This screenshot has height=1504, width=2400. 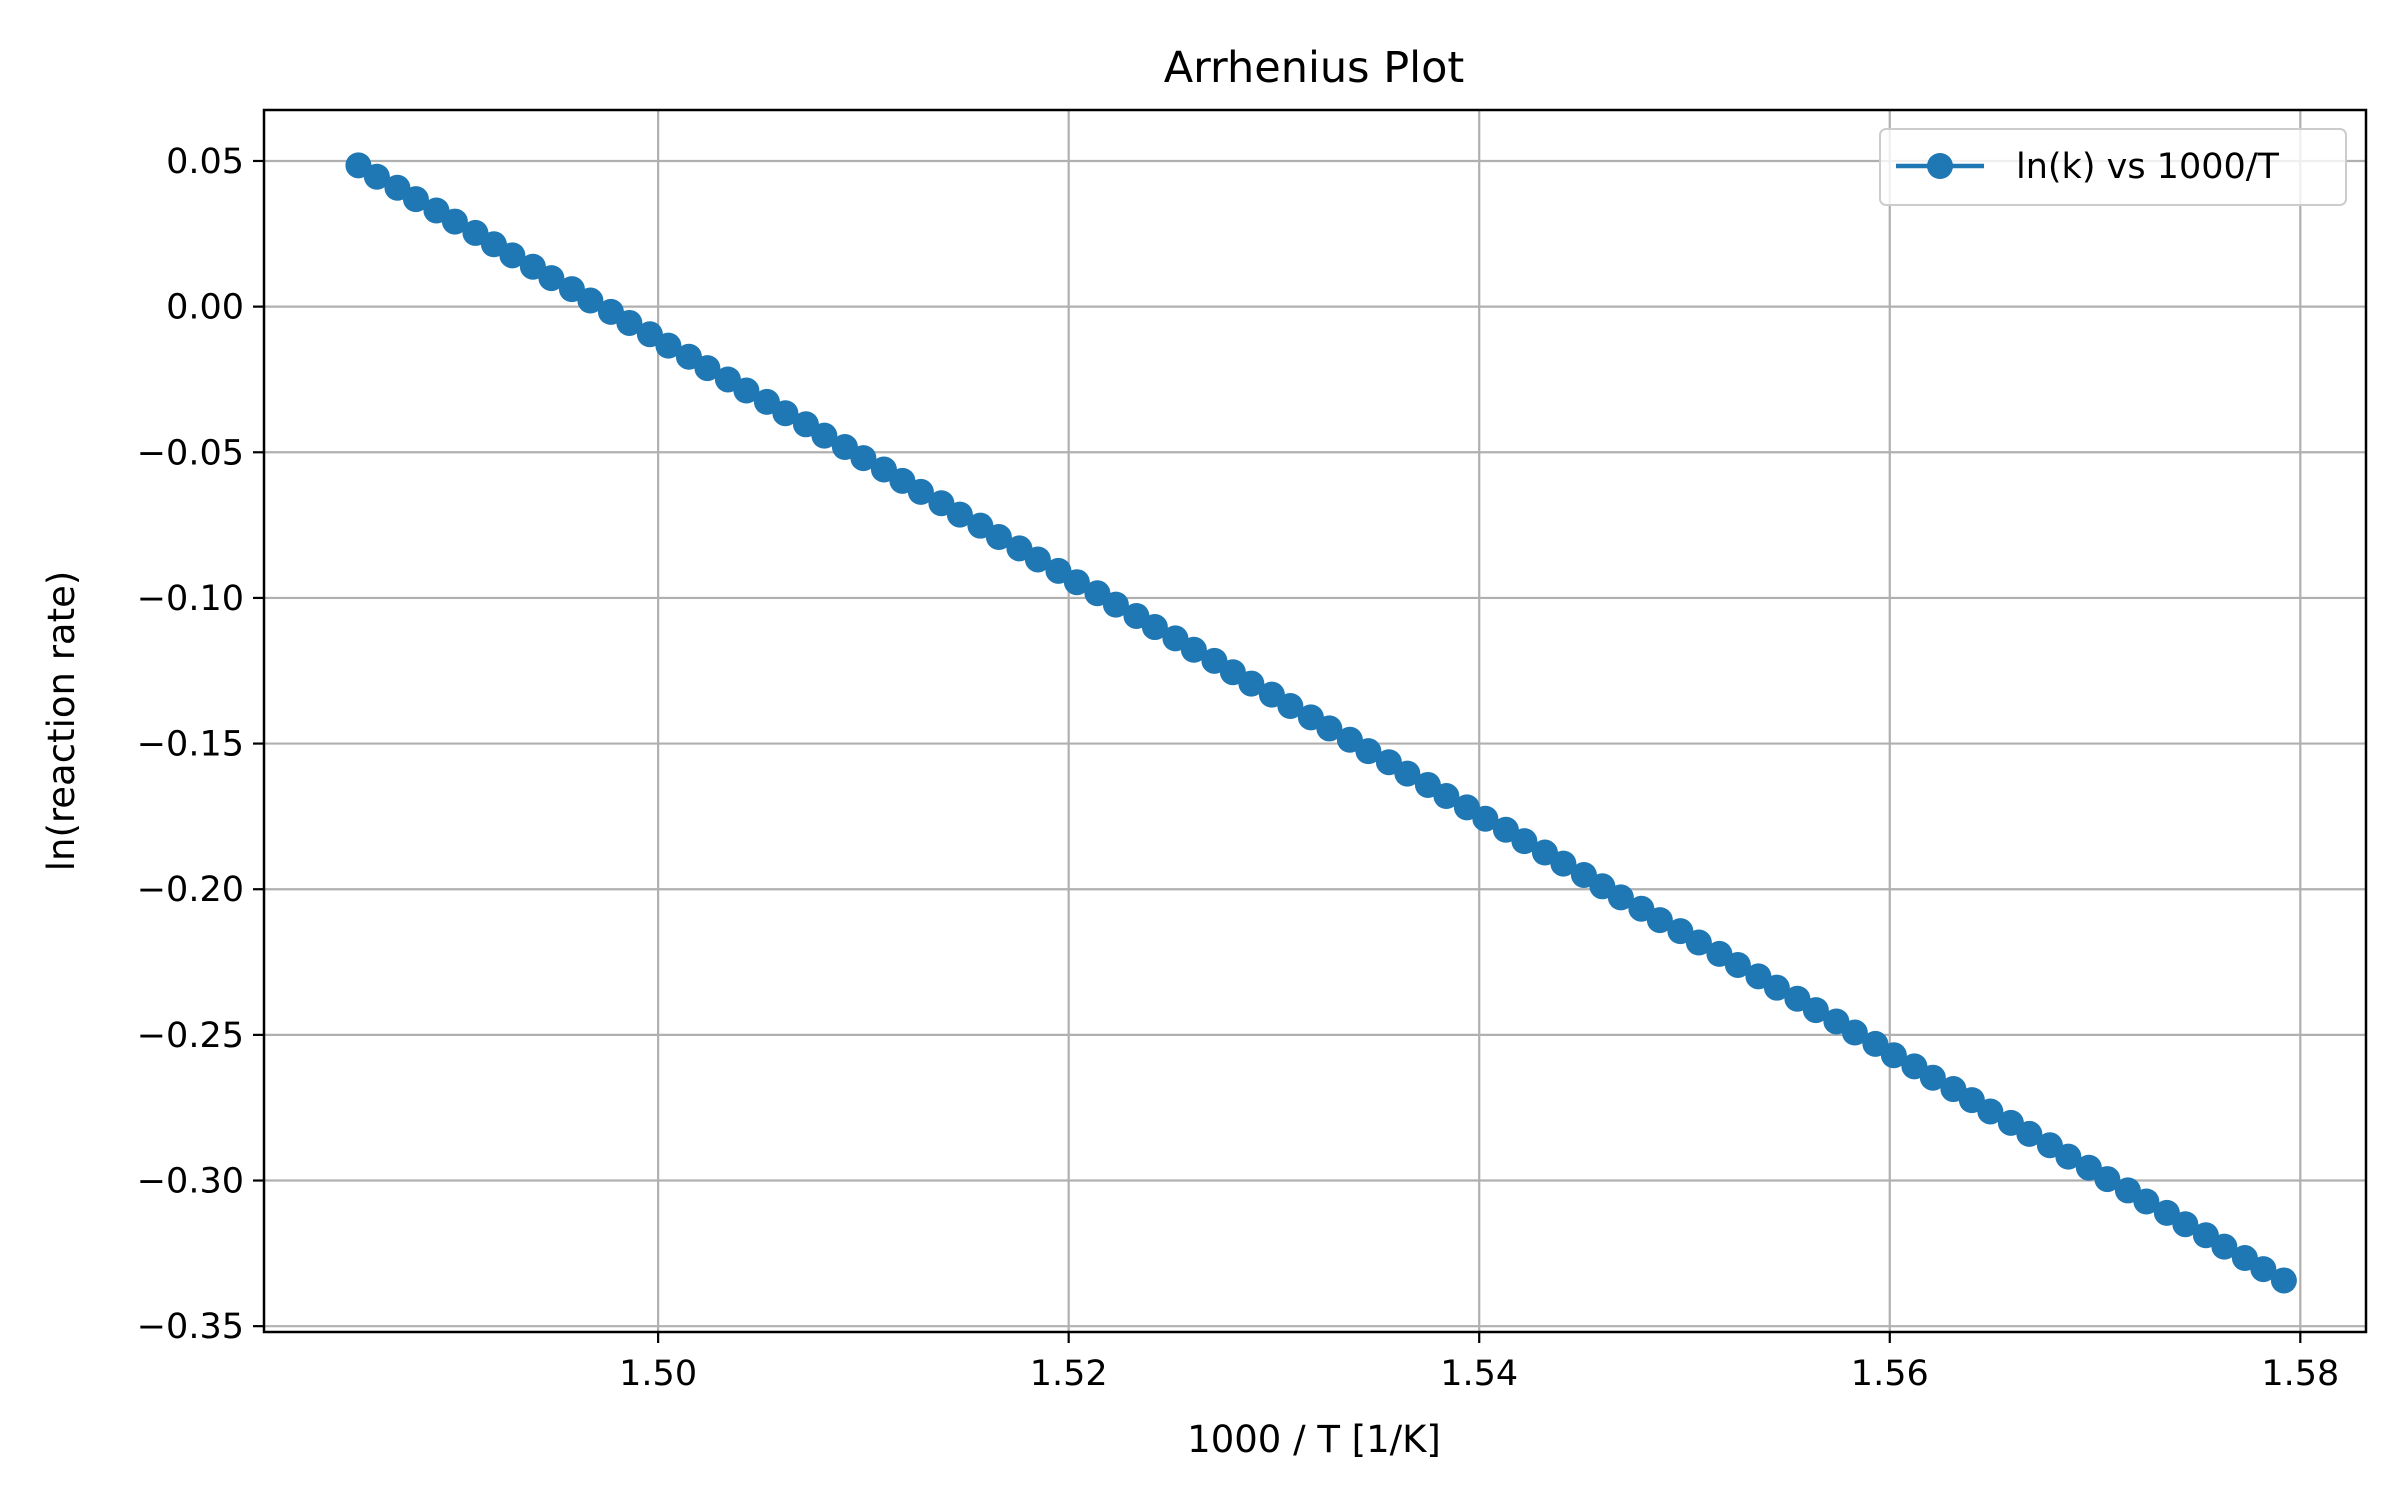 What do you see at coordinates (1314, 1439) in the screenshot?
I see `x-axis-title: 1000 / T [1/K]` at bounding box center [1314, 1439].